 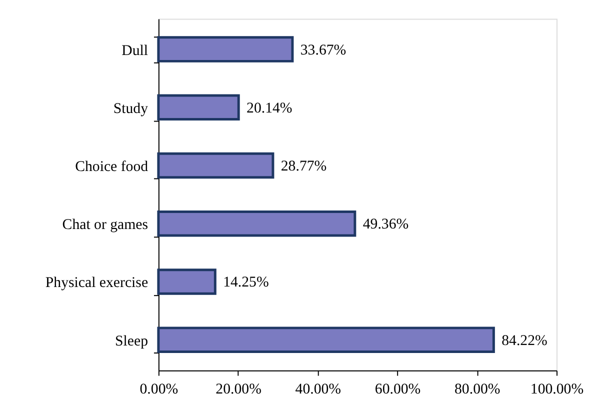 I want to click on x-tick-label: 80.00%, so click(x=477, y=390).